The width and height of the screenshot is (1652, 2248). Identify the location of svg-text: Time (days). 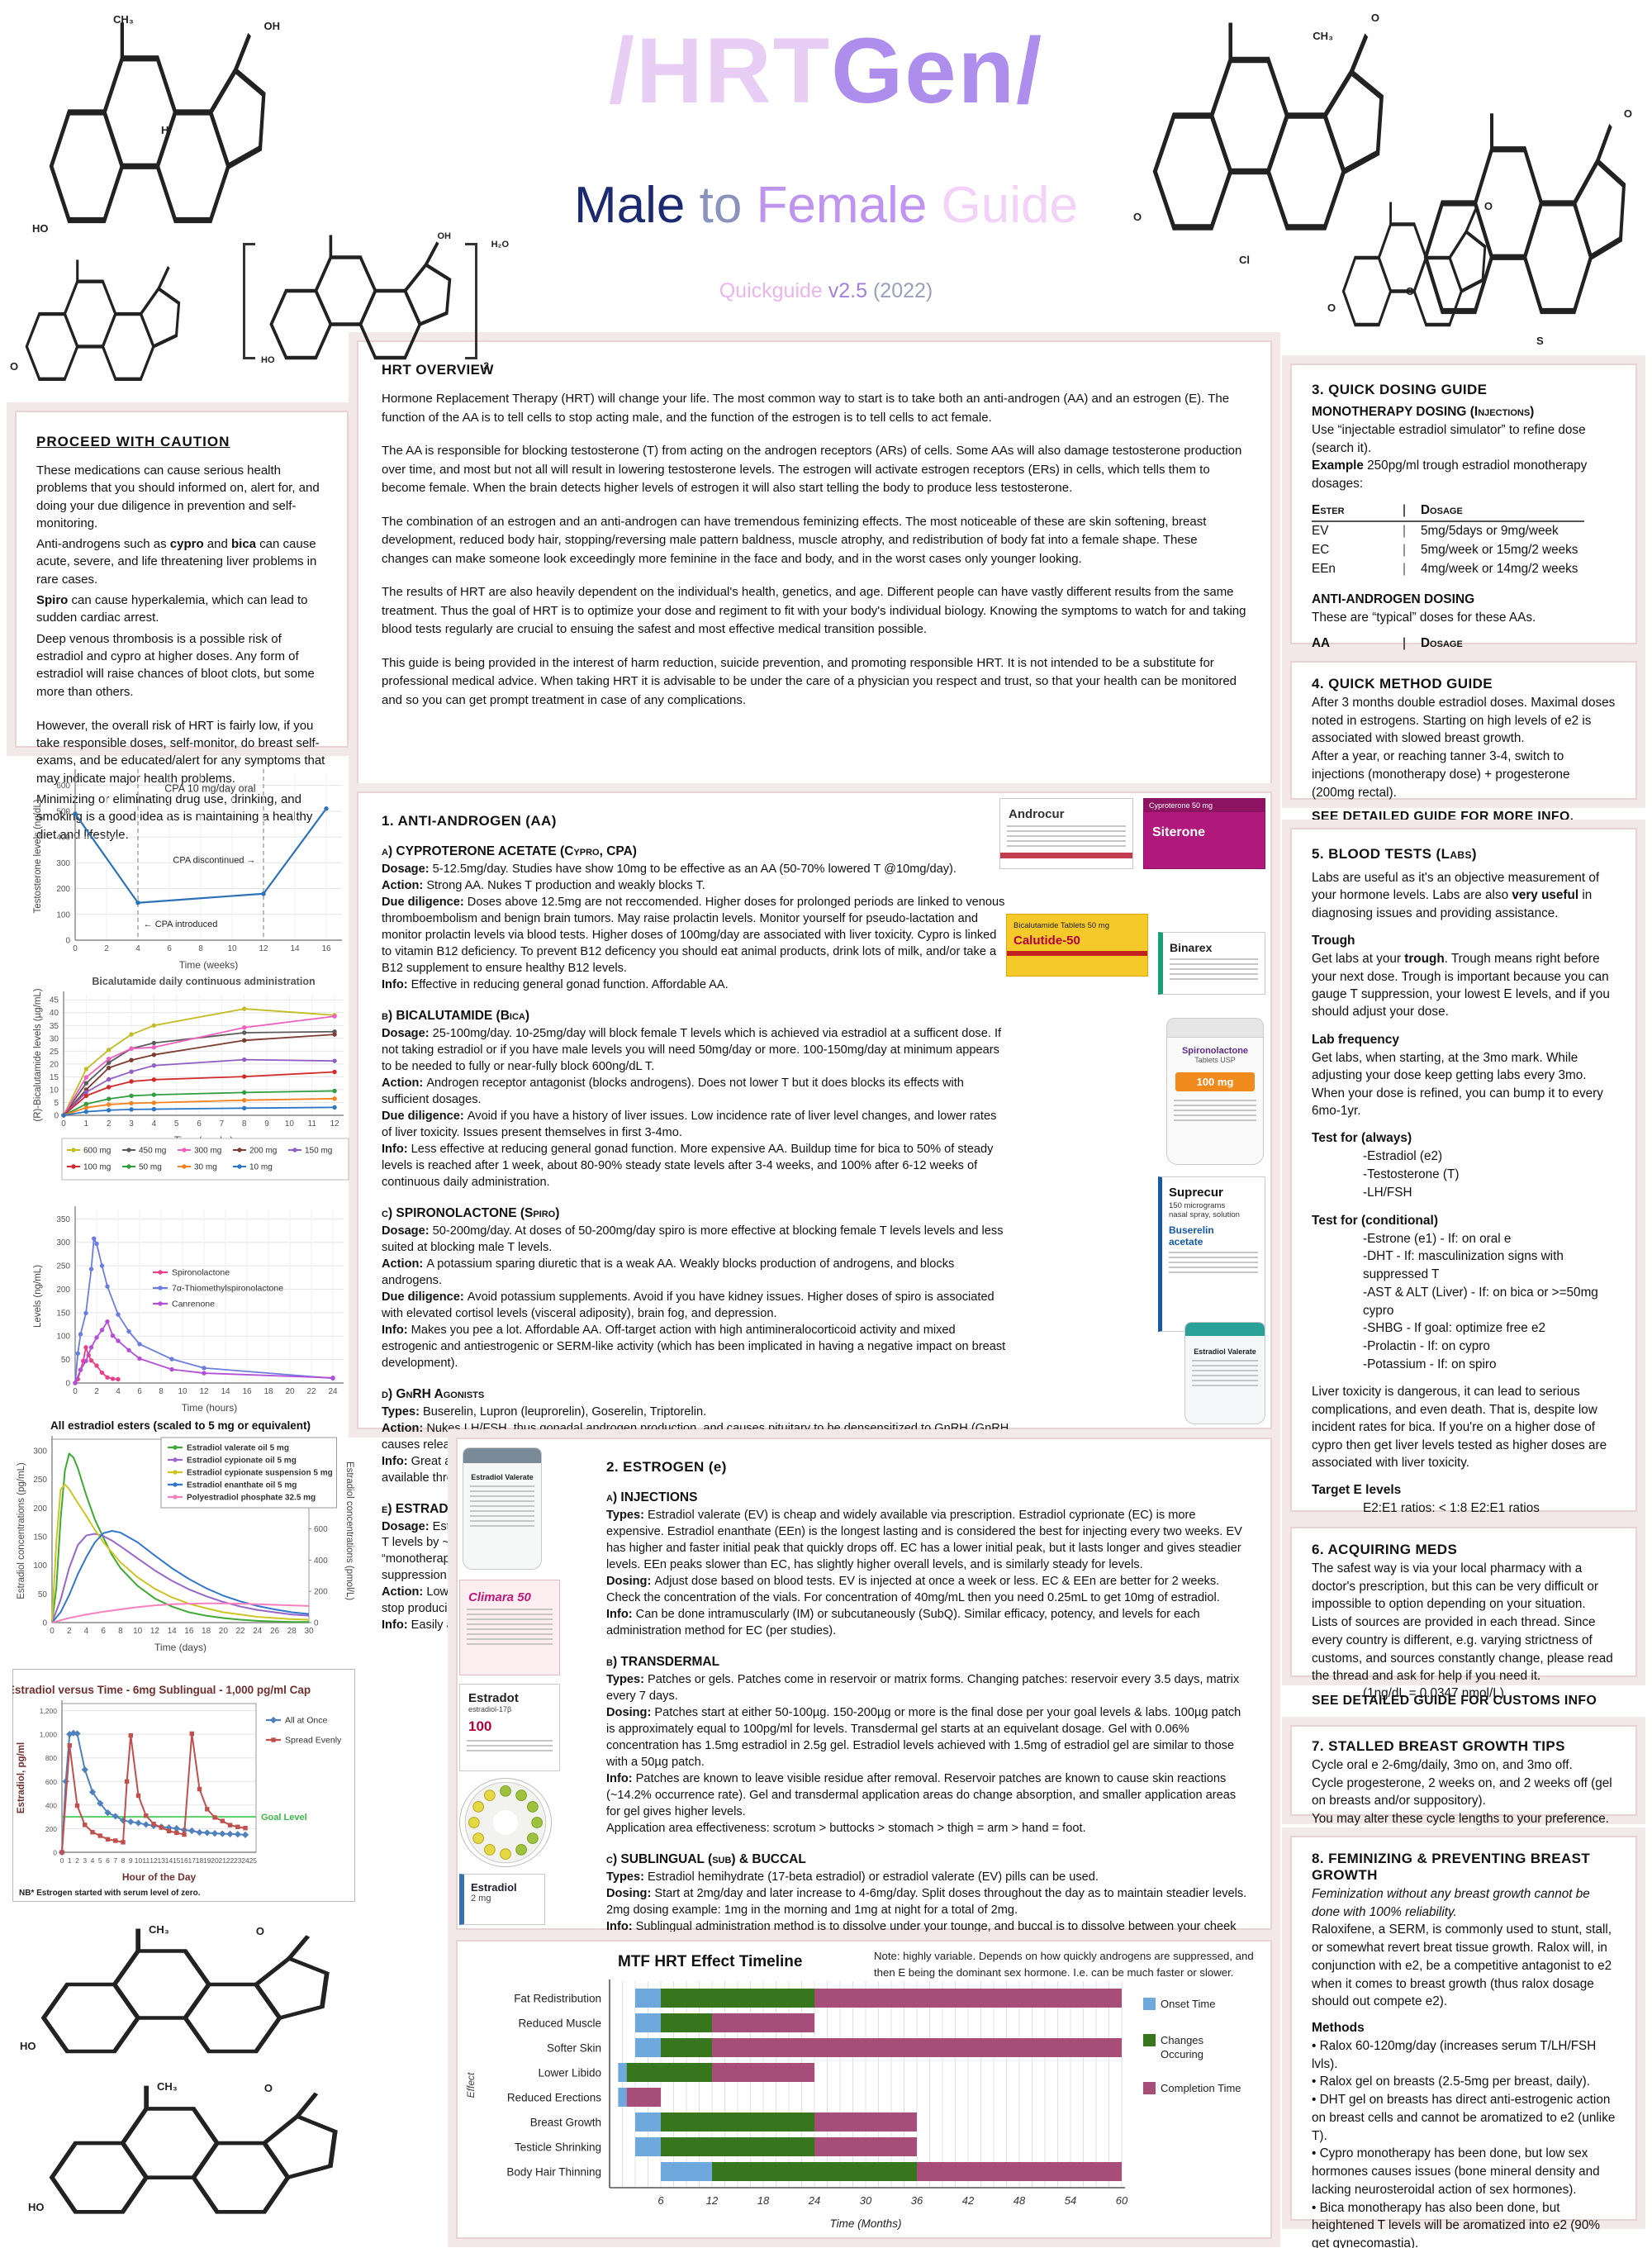
(180, 1647).